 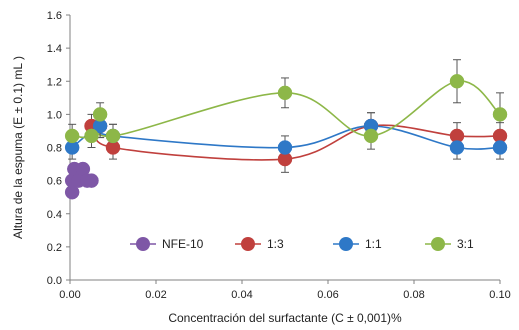 What do you see at coordinates (499, 295) in the screenshot?
I see `x-tick-label: 0.10` at bounding box center [499, 295].